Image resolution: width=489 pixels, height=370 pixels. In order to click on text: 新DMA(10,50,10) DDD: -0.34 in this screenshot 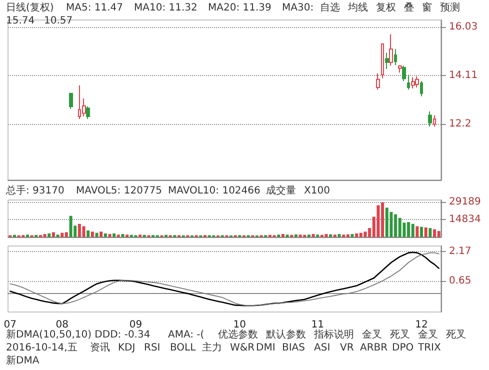, I will do `click(78, 334)`.